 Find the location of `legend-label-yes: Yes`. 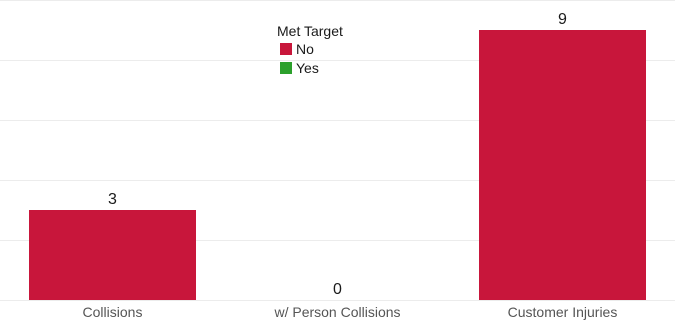

legend-label-yes: Yes is located at coordinates (307, 68).